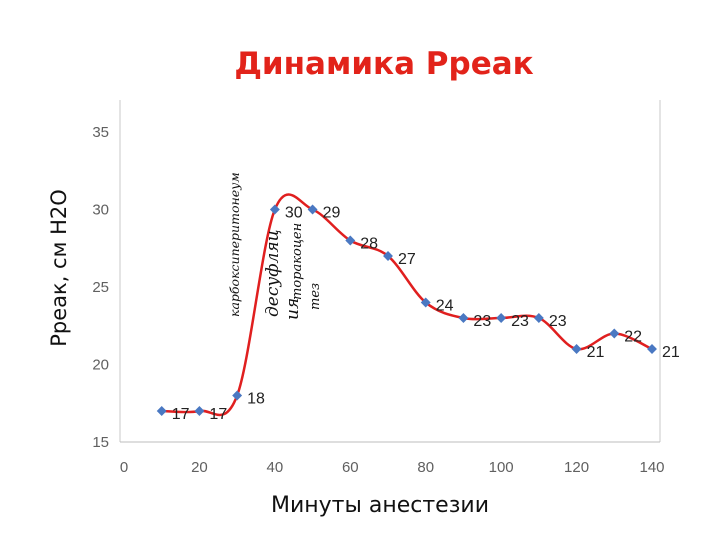  I want to click on x-tick-label: 20, so click(199, 467).